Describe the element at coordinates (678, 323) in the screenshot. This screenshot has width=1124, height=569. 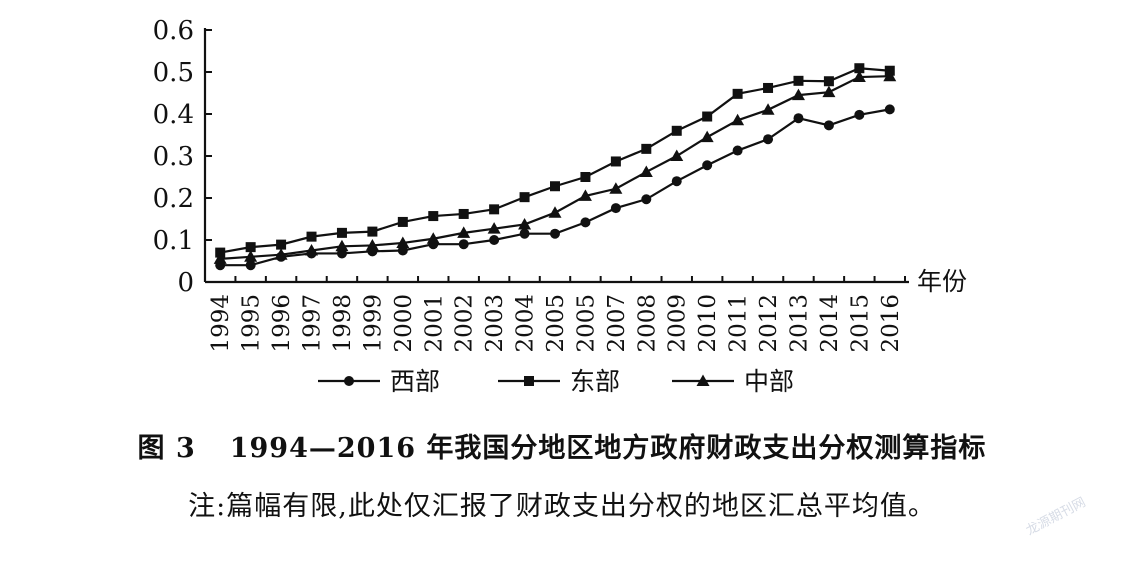
I see `x-tick-label: 2009` at that location.